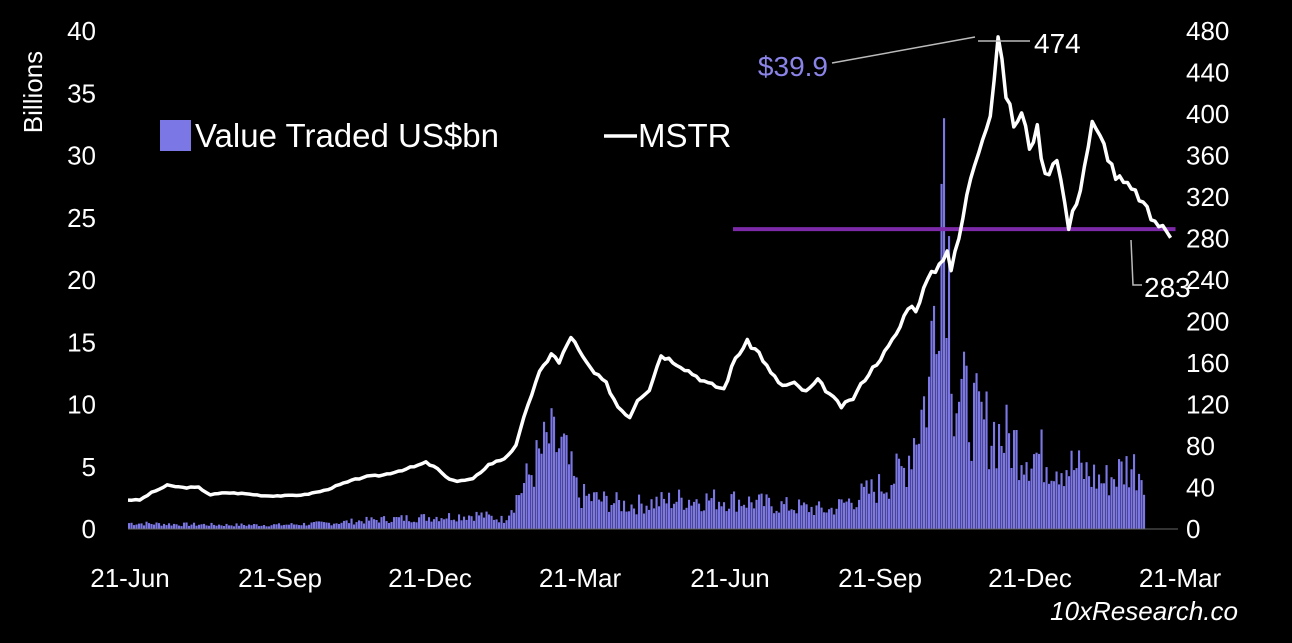  I want to click on y-tick-label: 15, so click(81, 342).